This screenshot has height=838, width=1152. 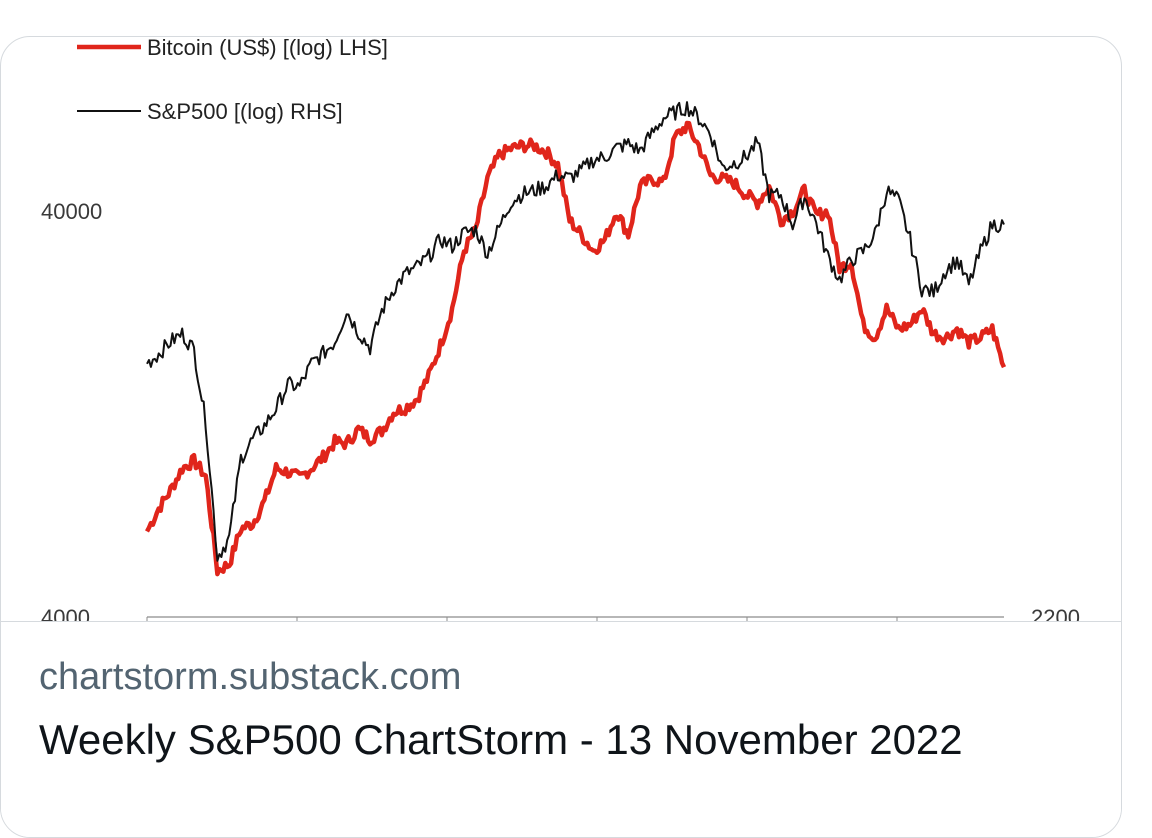 I want to click on legend-label-bitcoin: Bitcoin (US$) [(log) LHS], so click(x=267, y=48).